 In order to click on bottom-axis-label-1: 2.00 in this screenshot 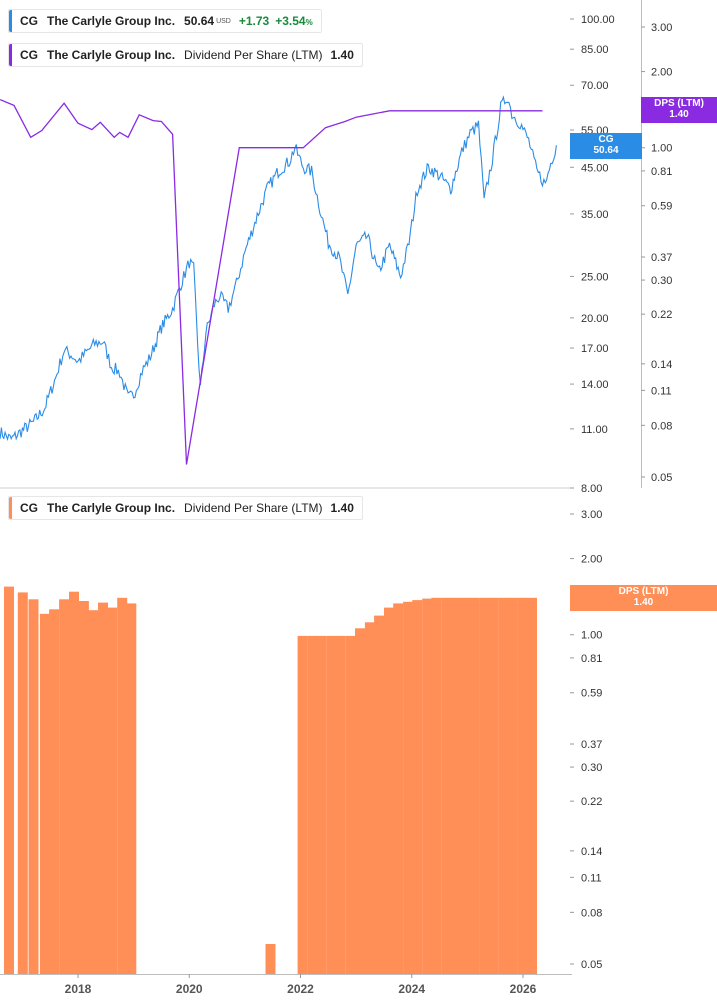, I will do `click(591, 560)`.